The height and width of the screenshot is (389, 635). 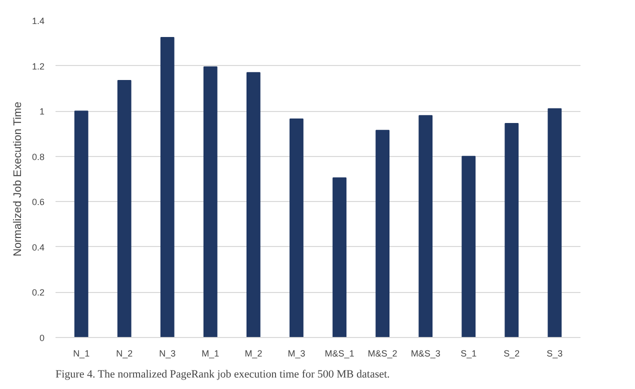 What do you see at coordinates (124, 353) in the screenshot?
I see `x-tick-label: N_2` at bounding box center [124, 353].